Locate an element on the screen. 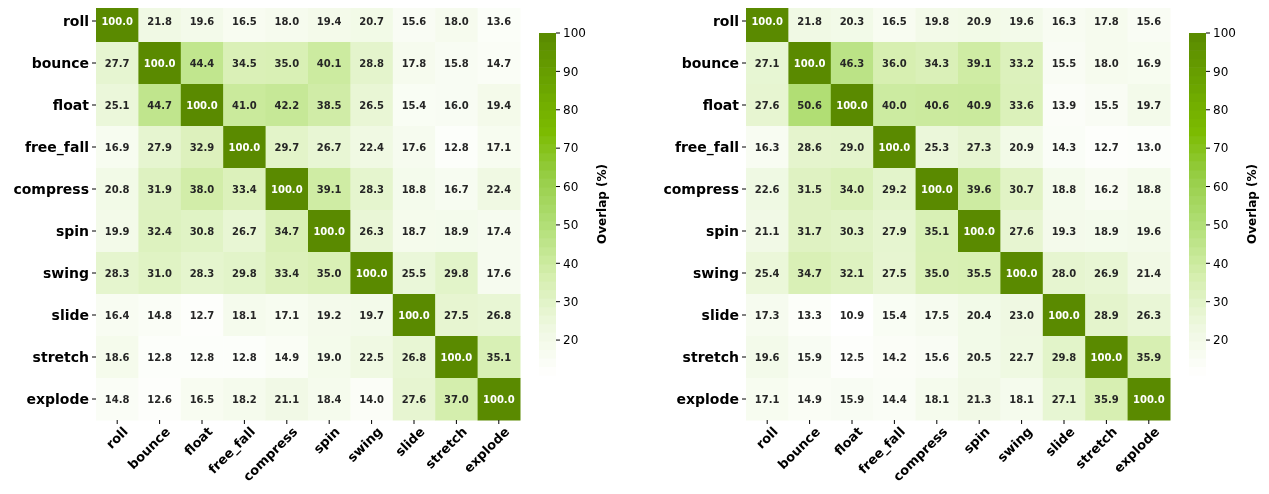 The width and height of the screenshot is (1269, 494). data-label: 26.8 is located at coordinates (414, 357).